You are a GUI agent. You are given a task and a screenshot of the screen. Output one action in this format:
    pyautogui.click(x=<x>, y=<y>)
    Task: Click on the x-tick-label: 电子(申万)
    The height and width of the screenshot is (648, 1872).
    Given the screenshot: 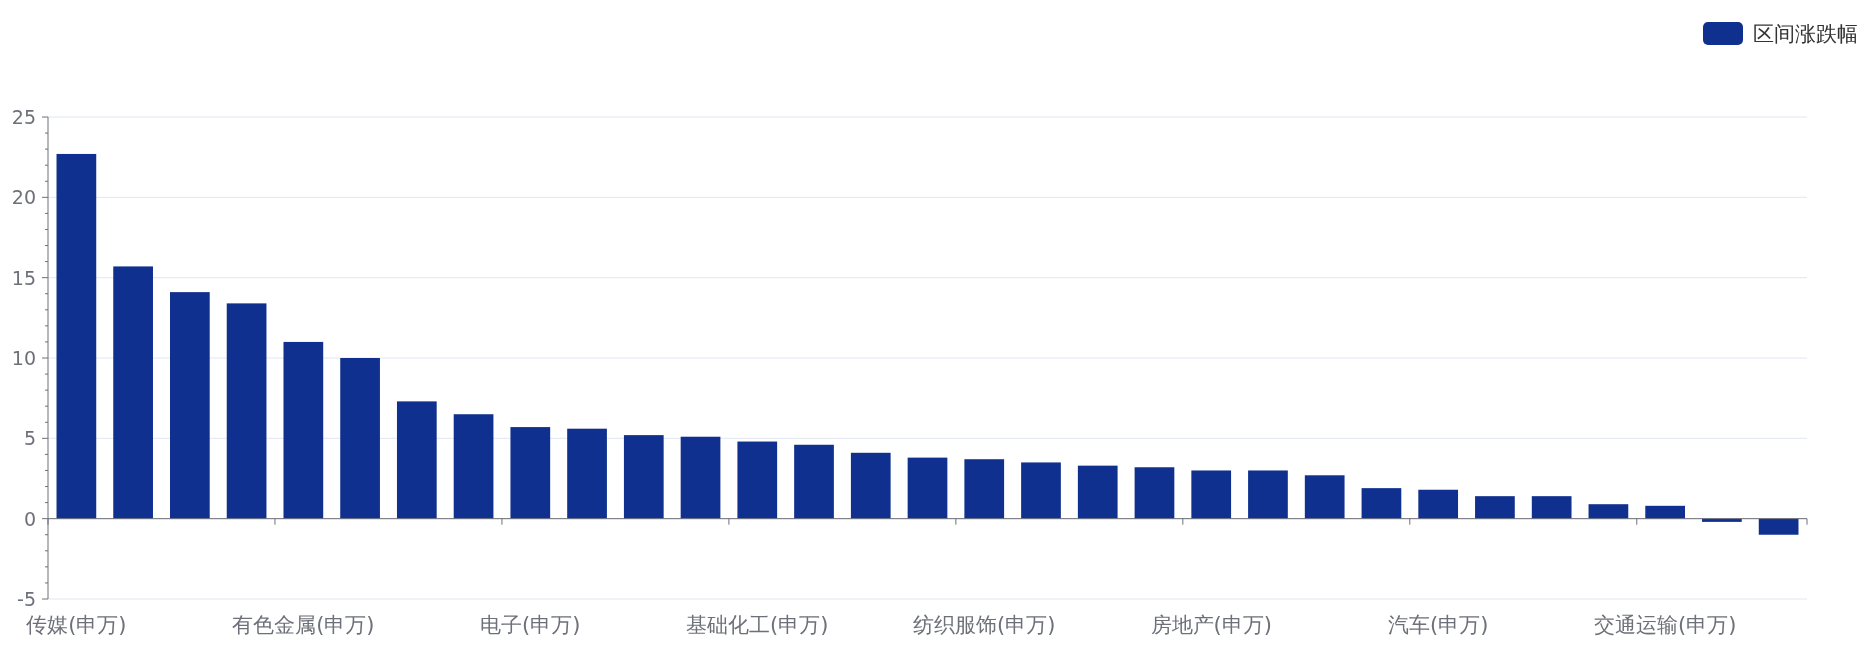 What is the action you would take?
    pyautogui.click(x=530, y=625)
    